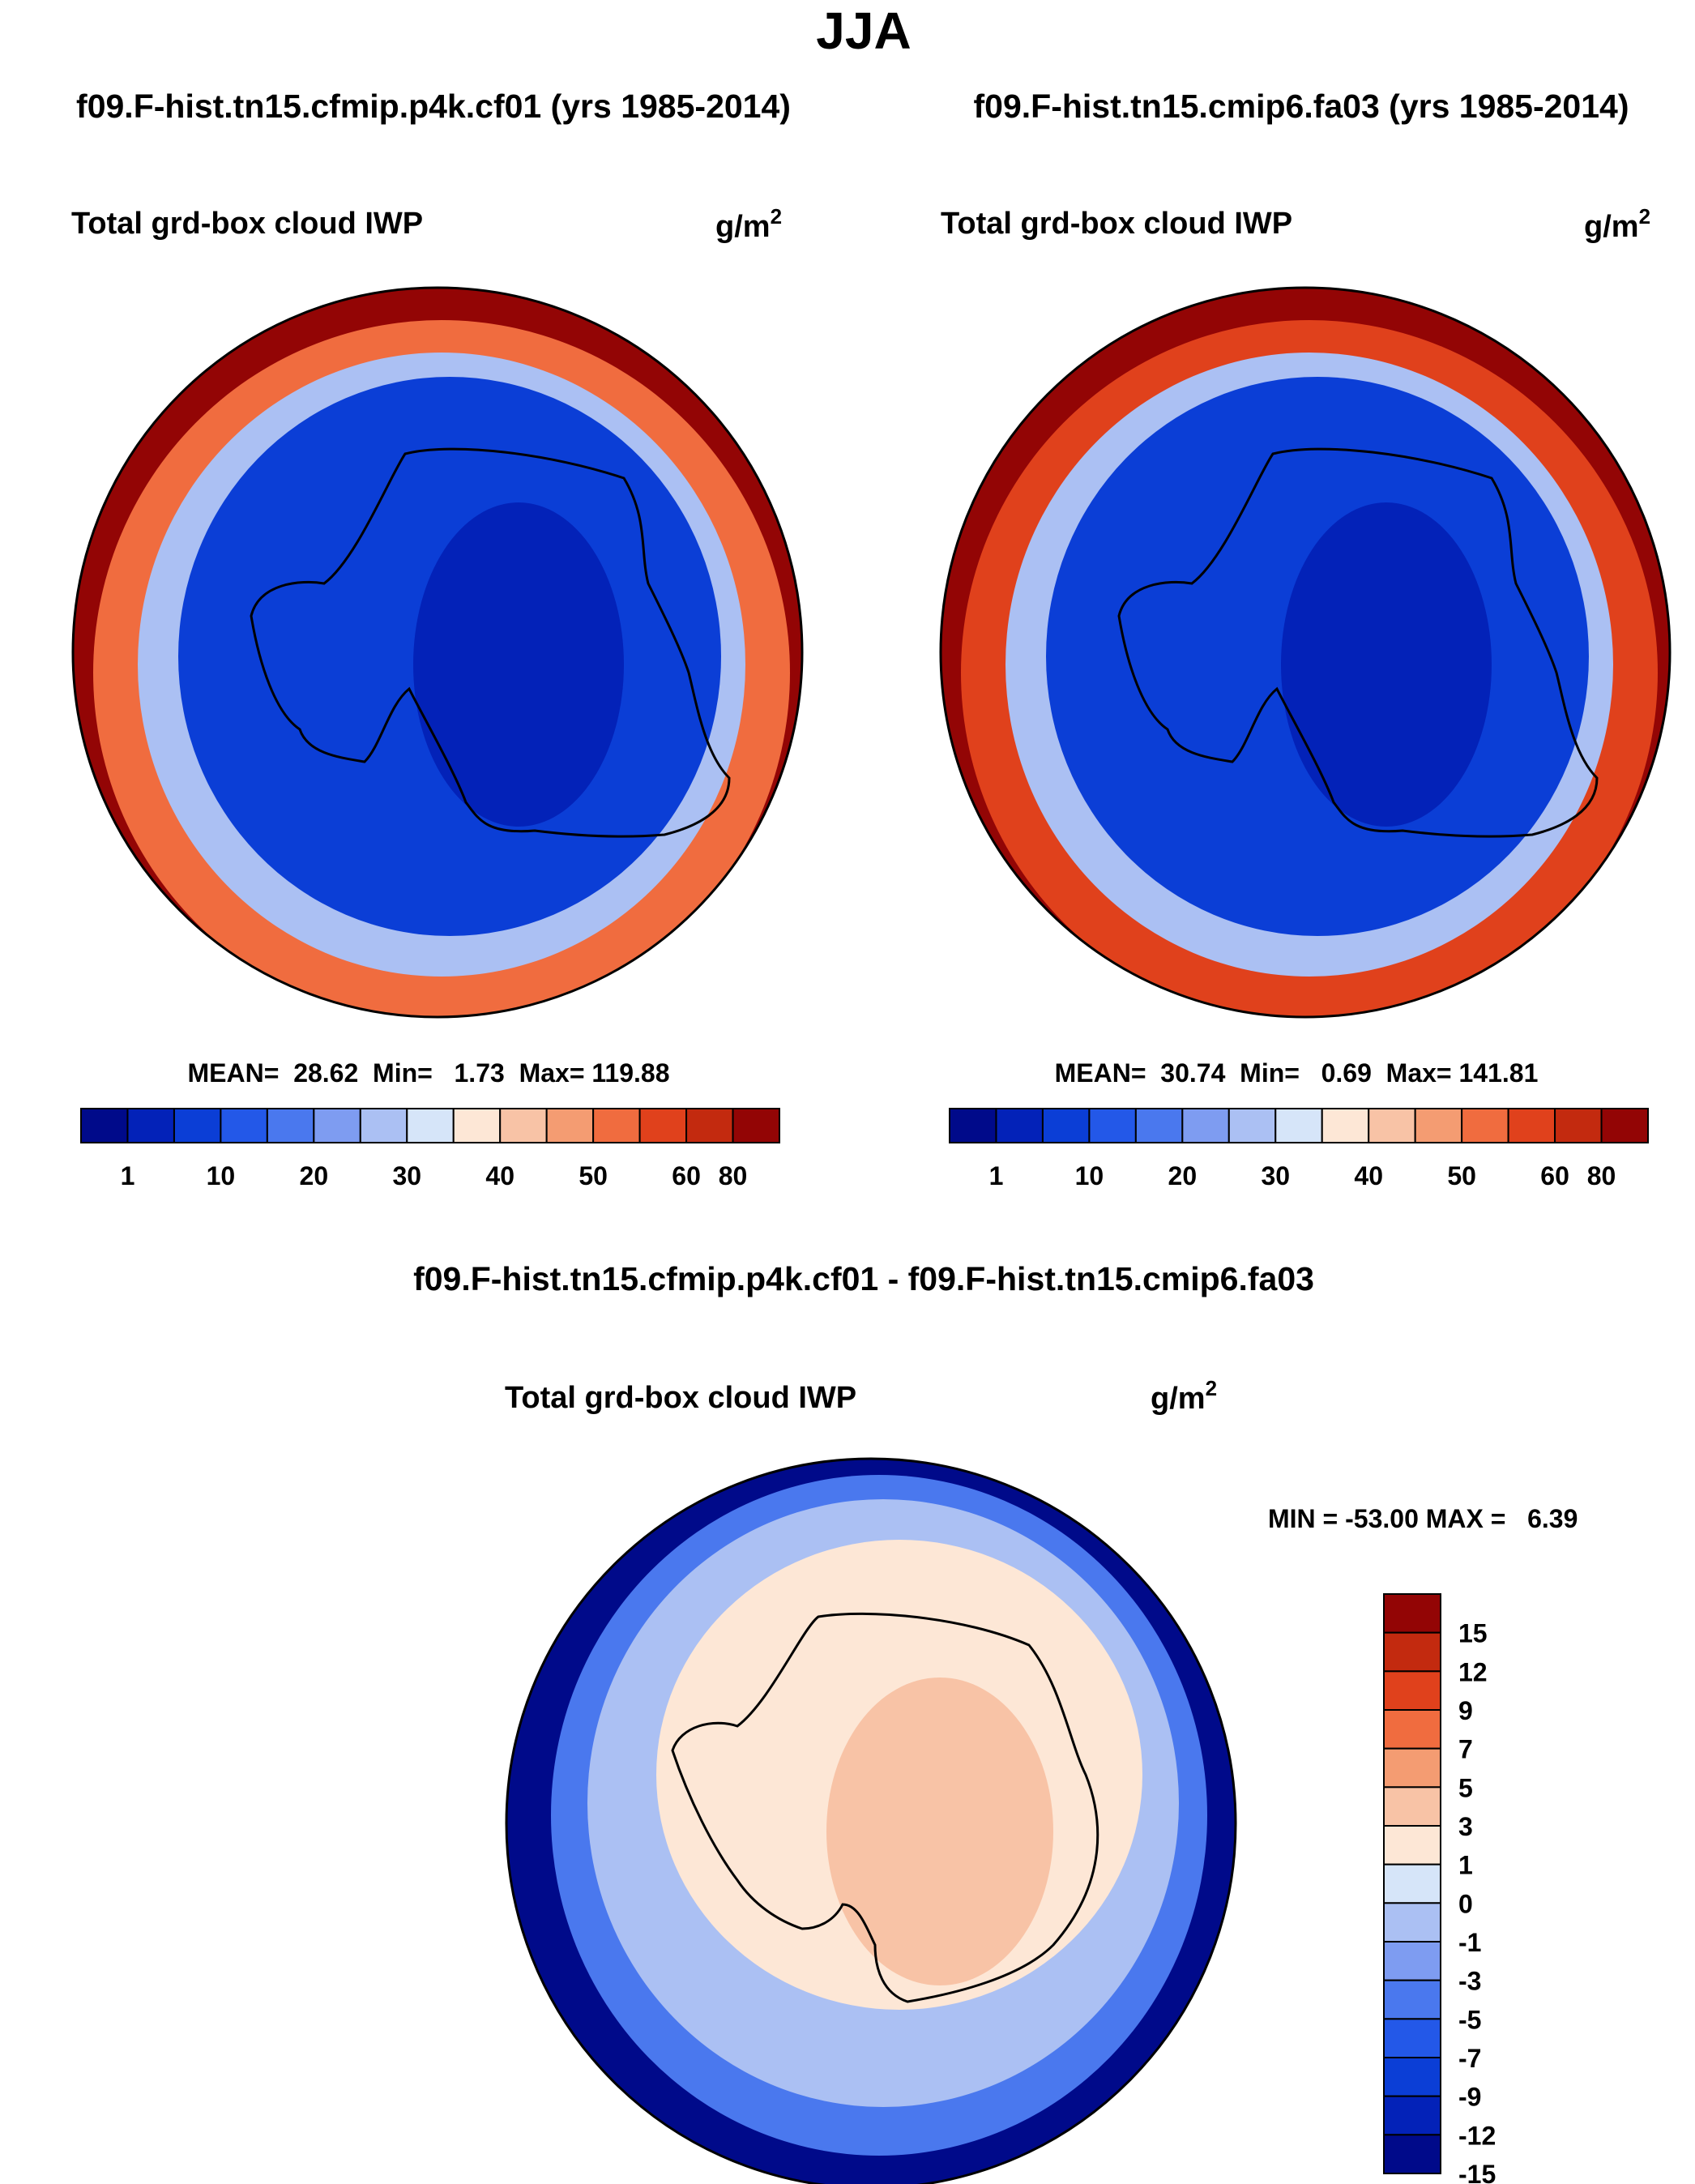  Describe the element at coordinates (1473, 1634) in the screenshot. I see `colorbar-tick-label: 15` at that location.